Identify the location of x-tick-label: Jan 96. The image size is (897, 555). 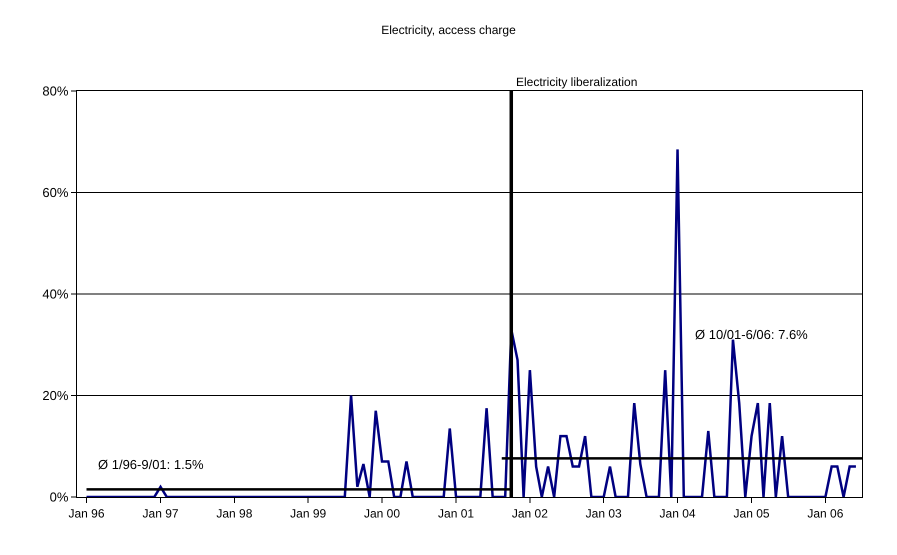
(86, 513).